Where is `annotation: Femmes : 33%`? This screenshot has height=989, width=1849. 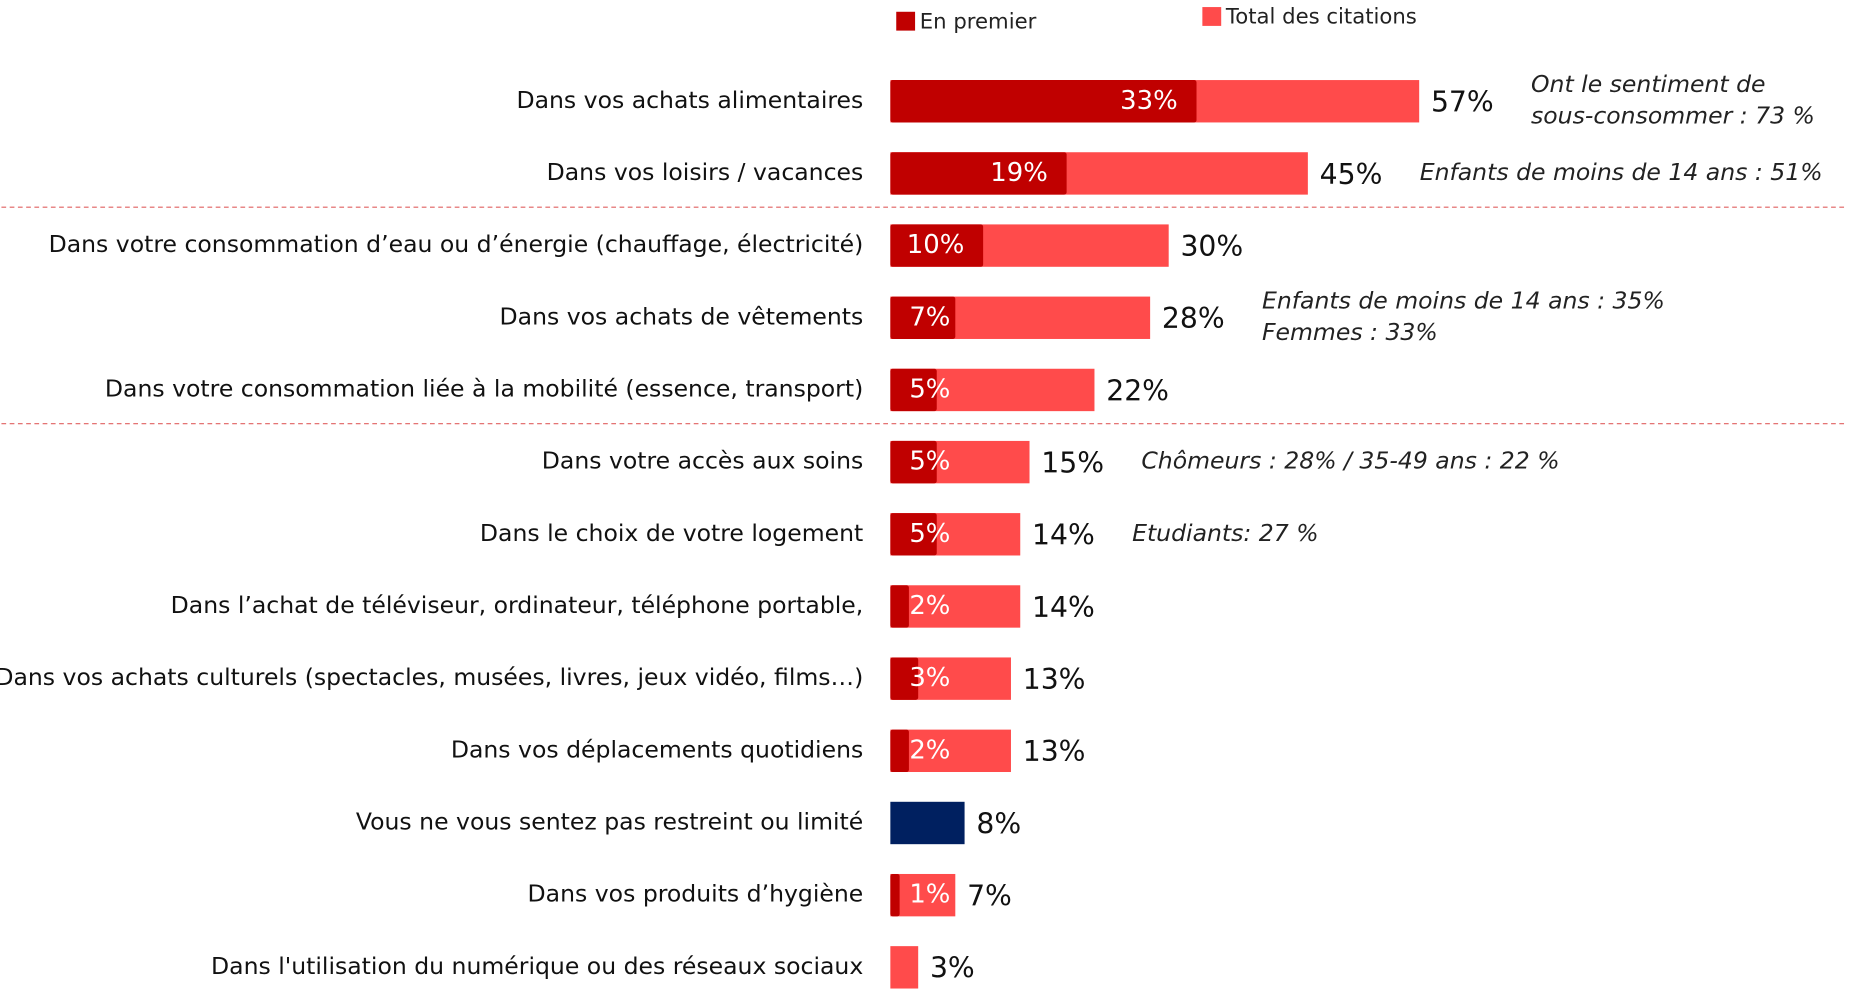
annotation: Femmes : 33% is located at coordinates (1350, 332).